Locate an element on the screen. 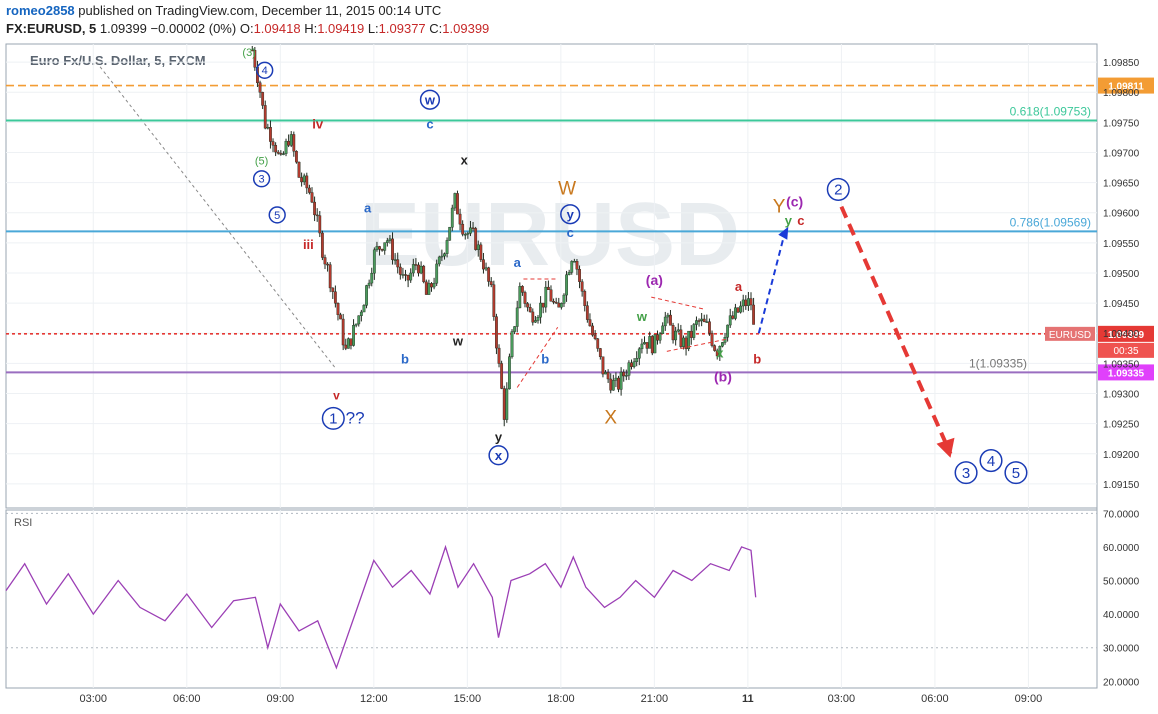  projection-down-arrowhead is located at coordinates (945, 447).